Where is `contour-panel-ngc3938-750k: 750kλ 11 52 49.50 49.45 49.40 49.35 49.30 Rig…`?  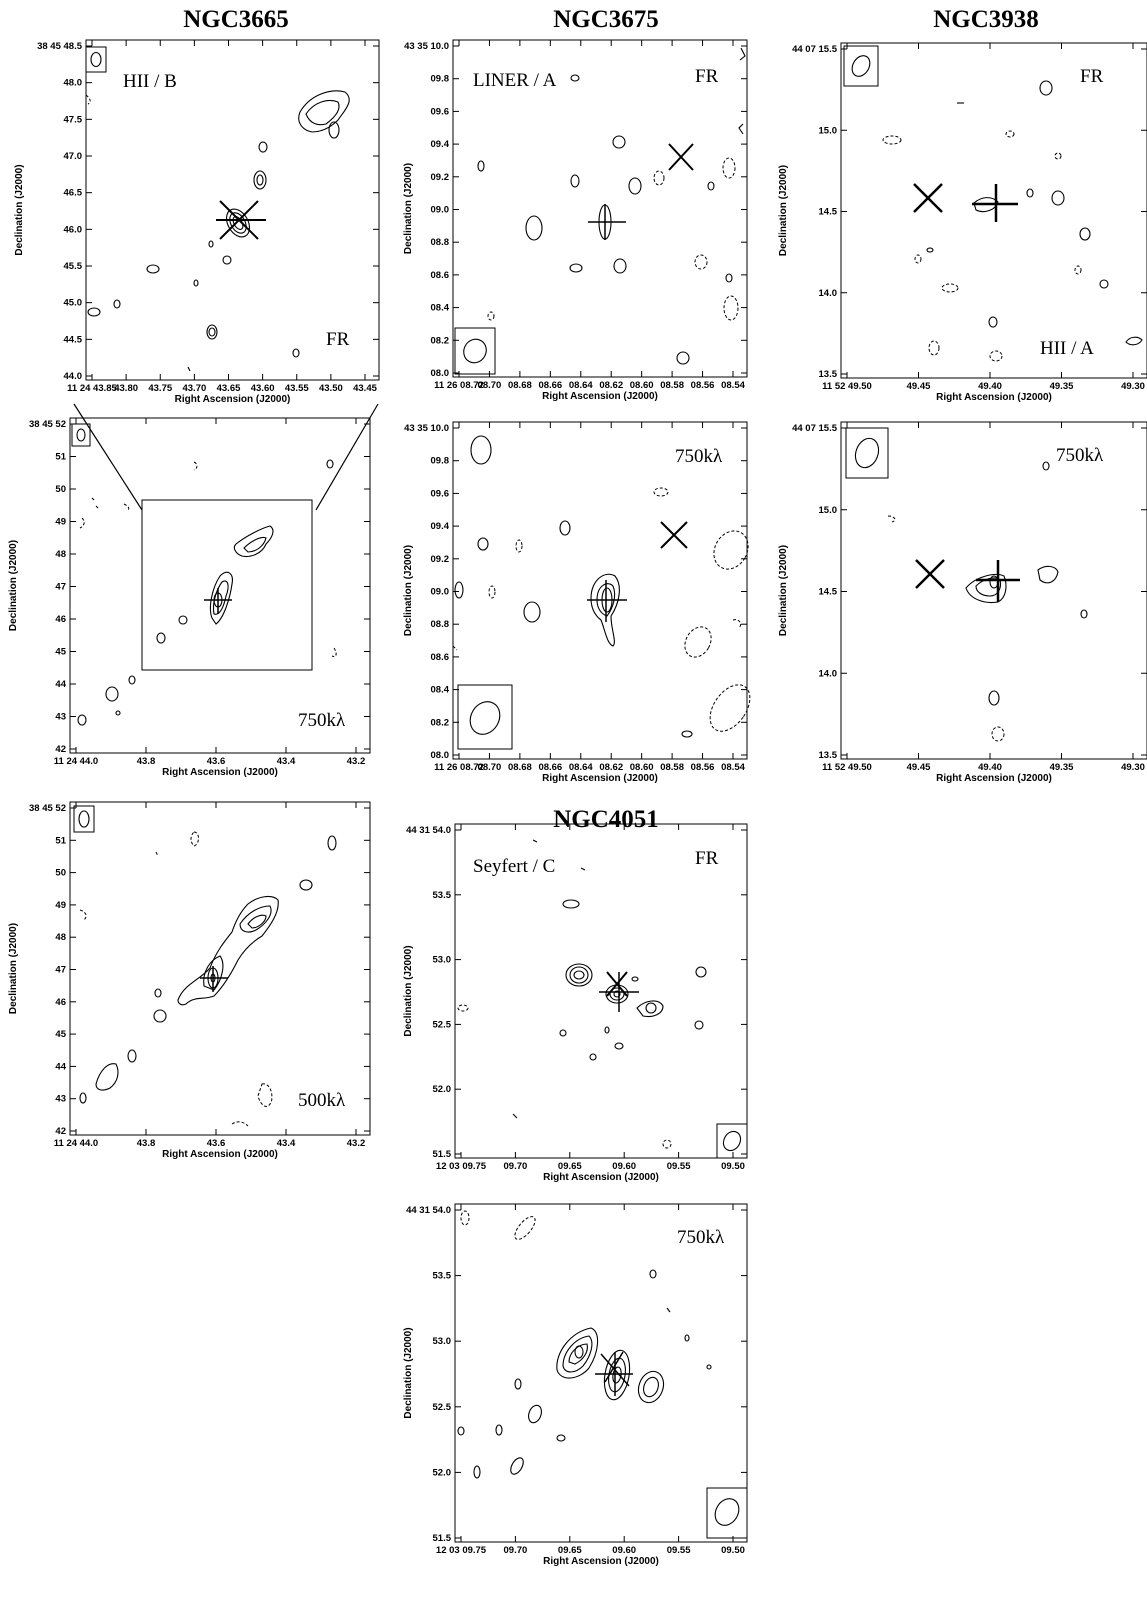 contour-panel-ngc3938-750k: 750kλ 11 52 49.50 49.45 49.40 49.35 49.30 Rig… is located at coordinates (962, 602).